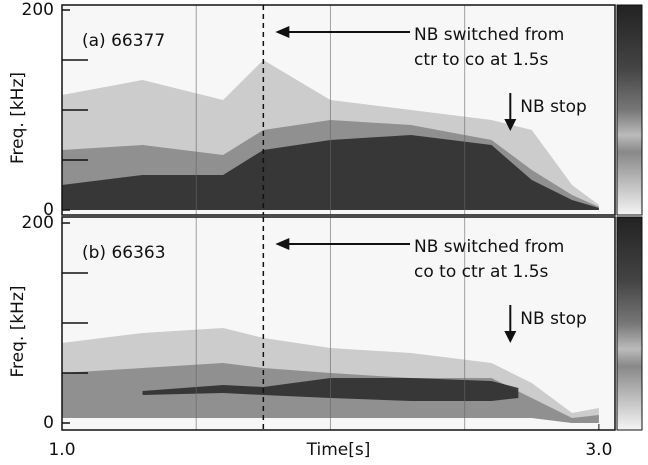  Describe the element at coordinates (598, 450) in the screenshot. I see `x-tick-label: 3.0` at that location.